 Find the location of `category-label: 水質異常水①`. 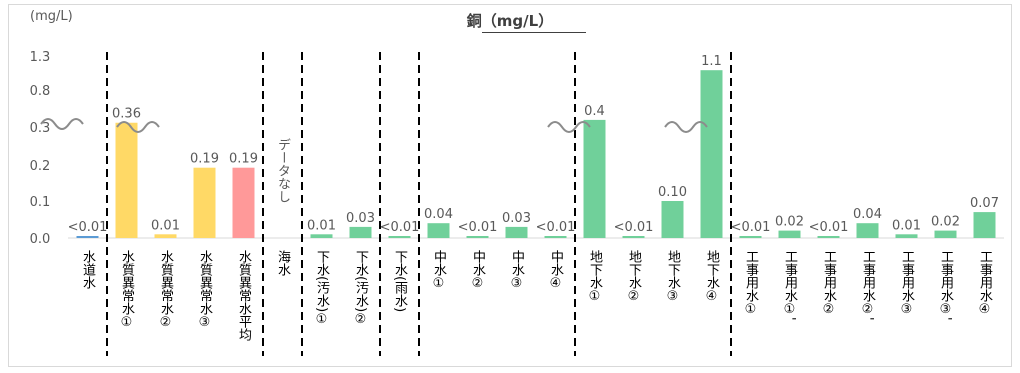

category-label: 水質異常水① is located at coordinates (127, 290).